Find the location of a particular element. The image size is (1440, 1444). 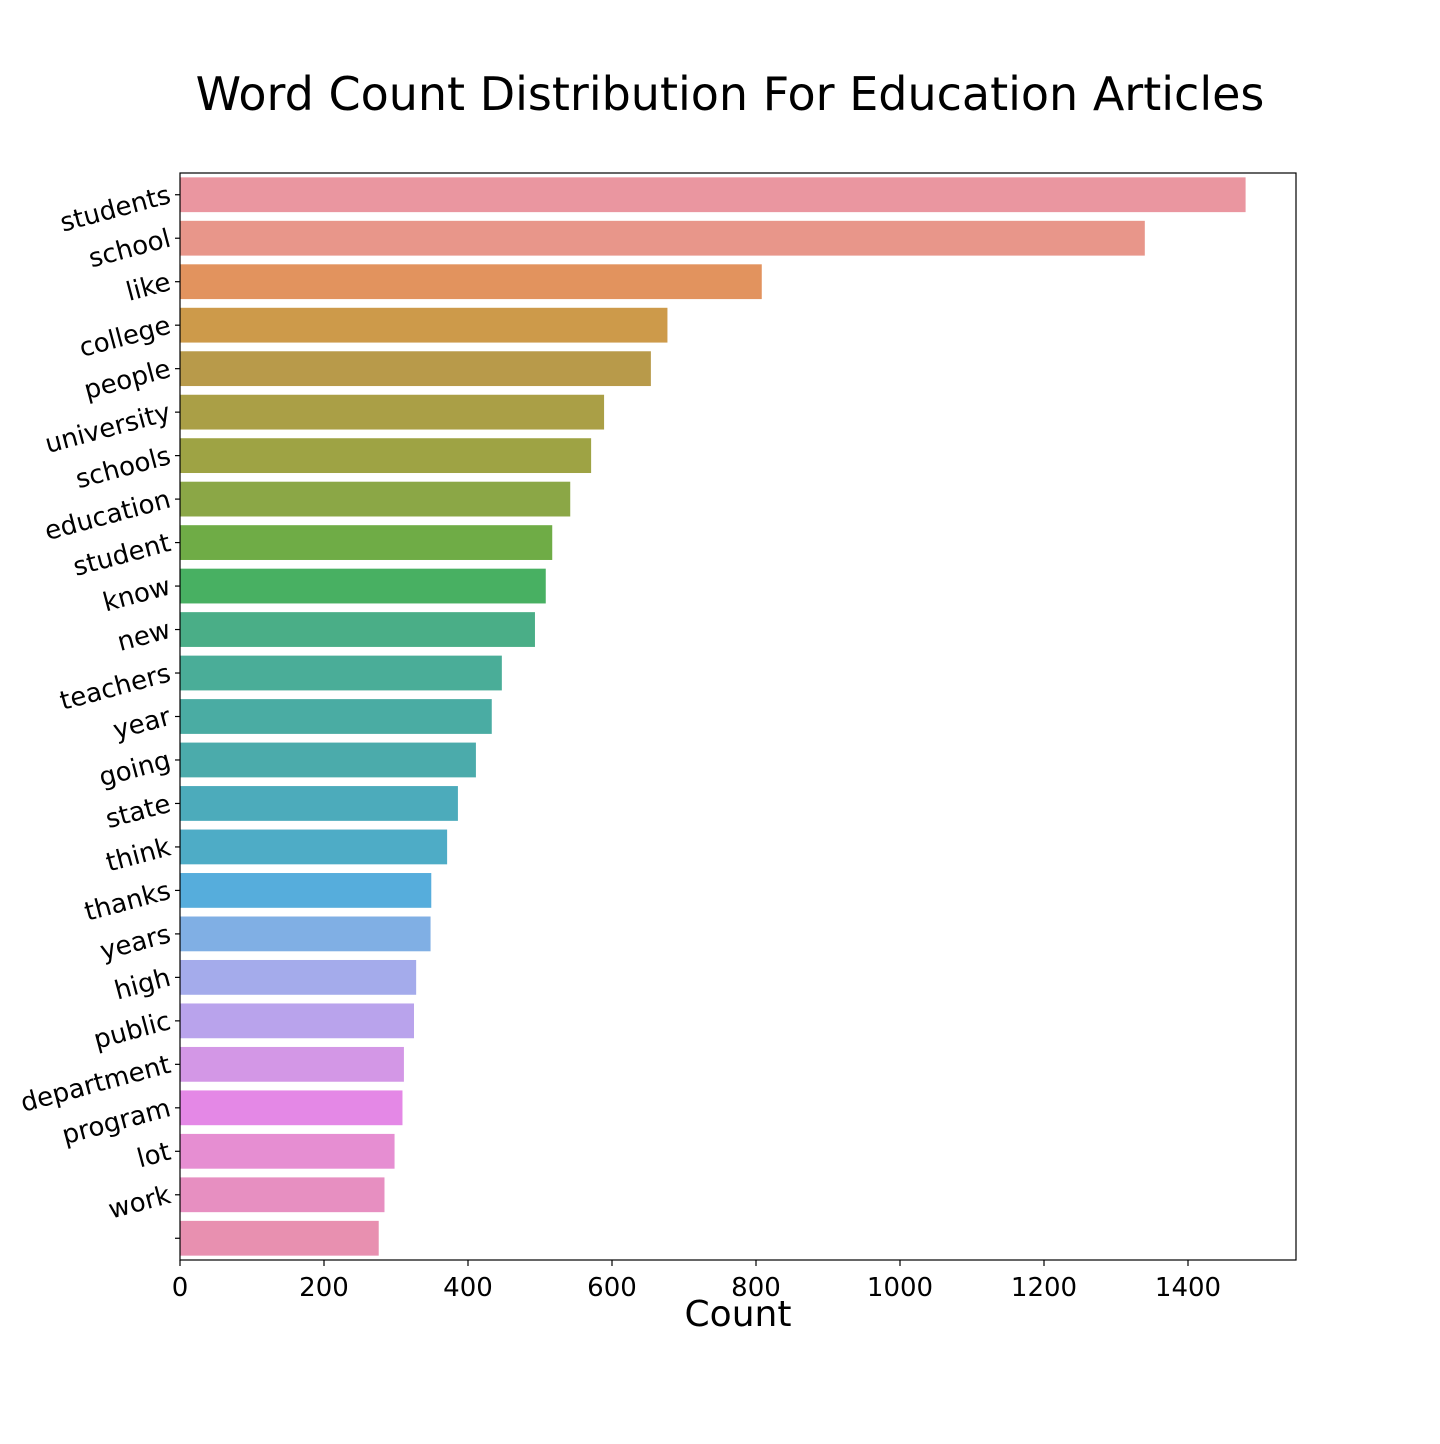

y-tick-label: people is located at coordinates (127, 380).